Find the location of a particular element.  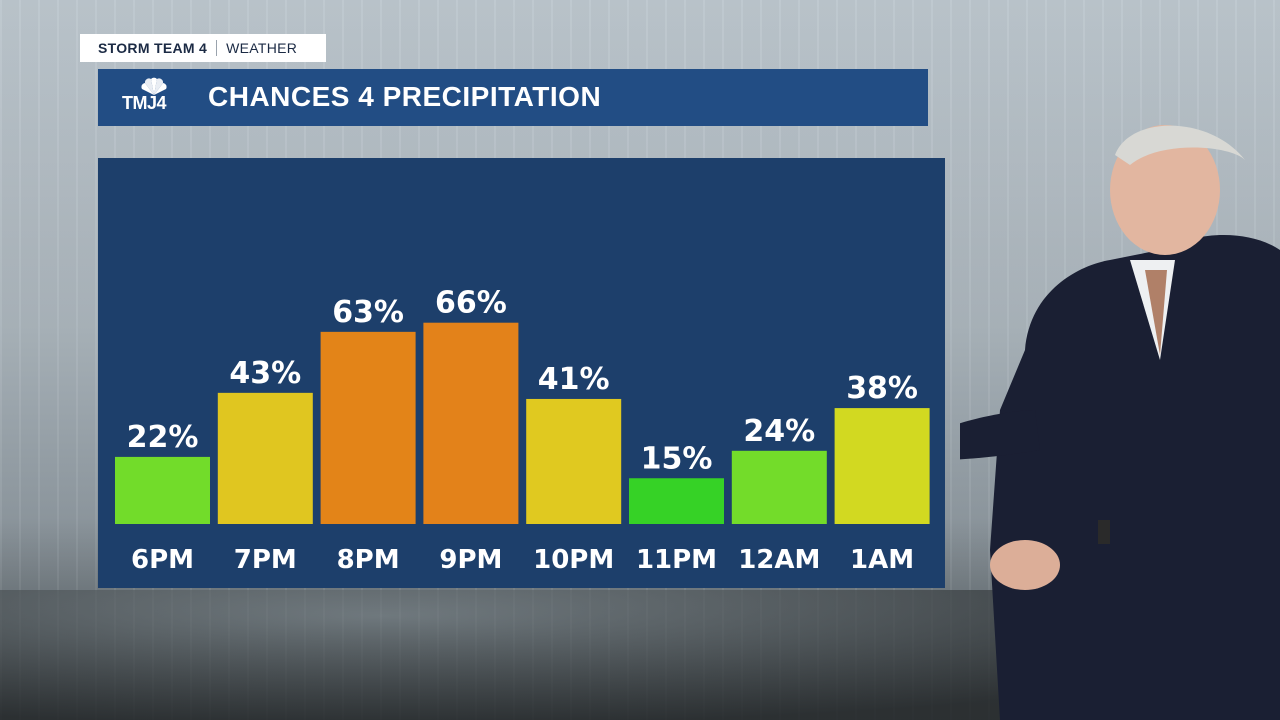

brand-team-label: STORM TEAM 4 is located at coordinates (153, 48).